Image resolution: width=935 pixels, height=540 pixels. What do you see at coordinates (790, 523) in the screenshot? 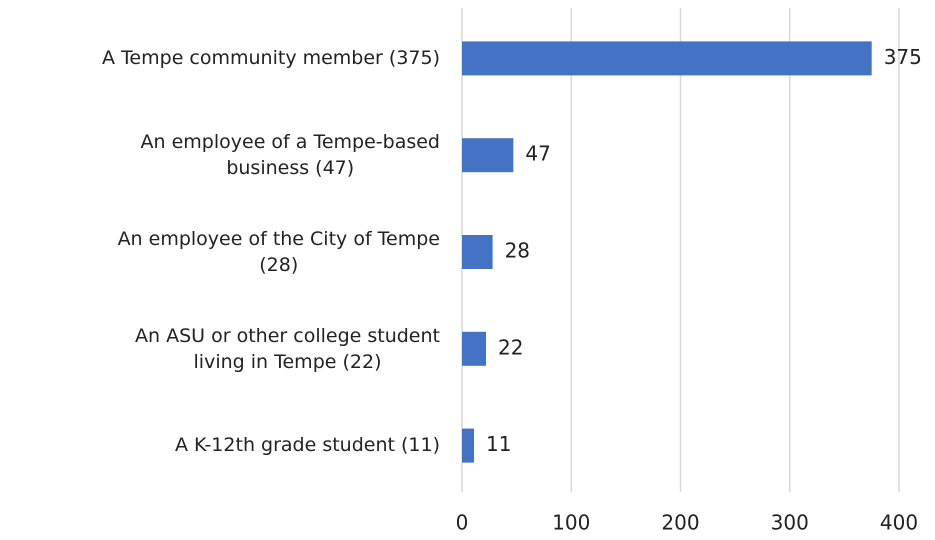
I see `x-tick-label: 300` at bounding box center [790, 523].